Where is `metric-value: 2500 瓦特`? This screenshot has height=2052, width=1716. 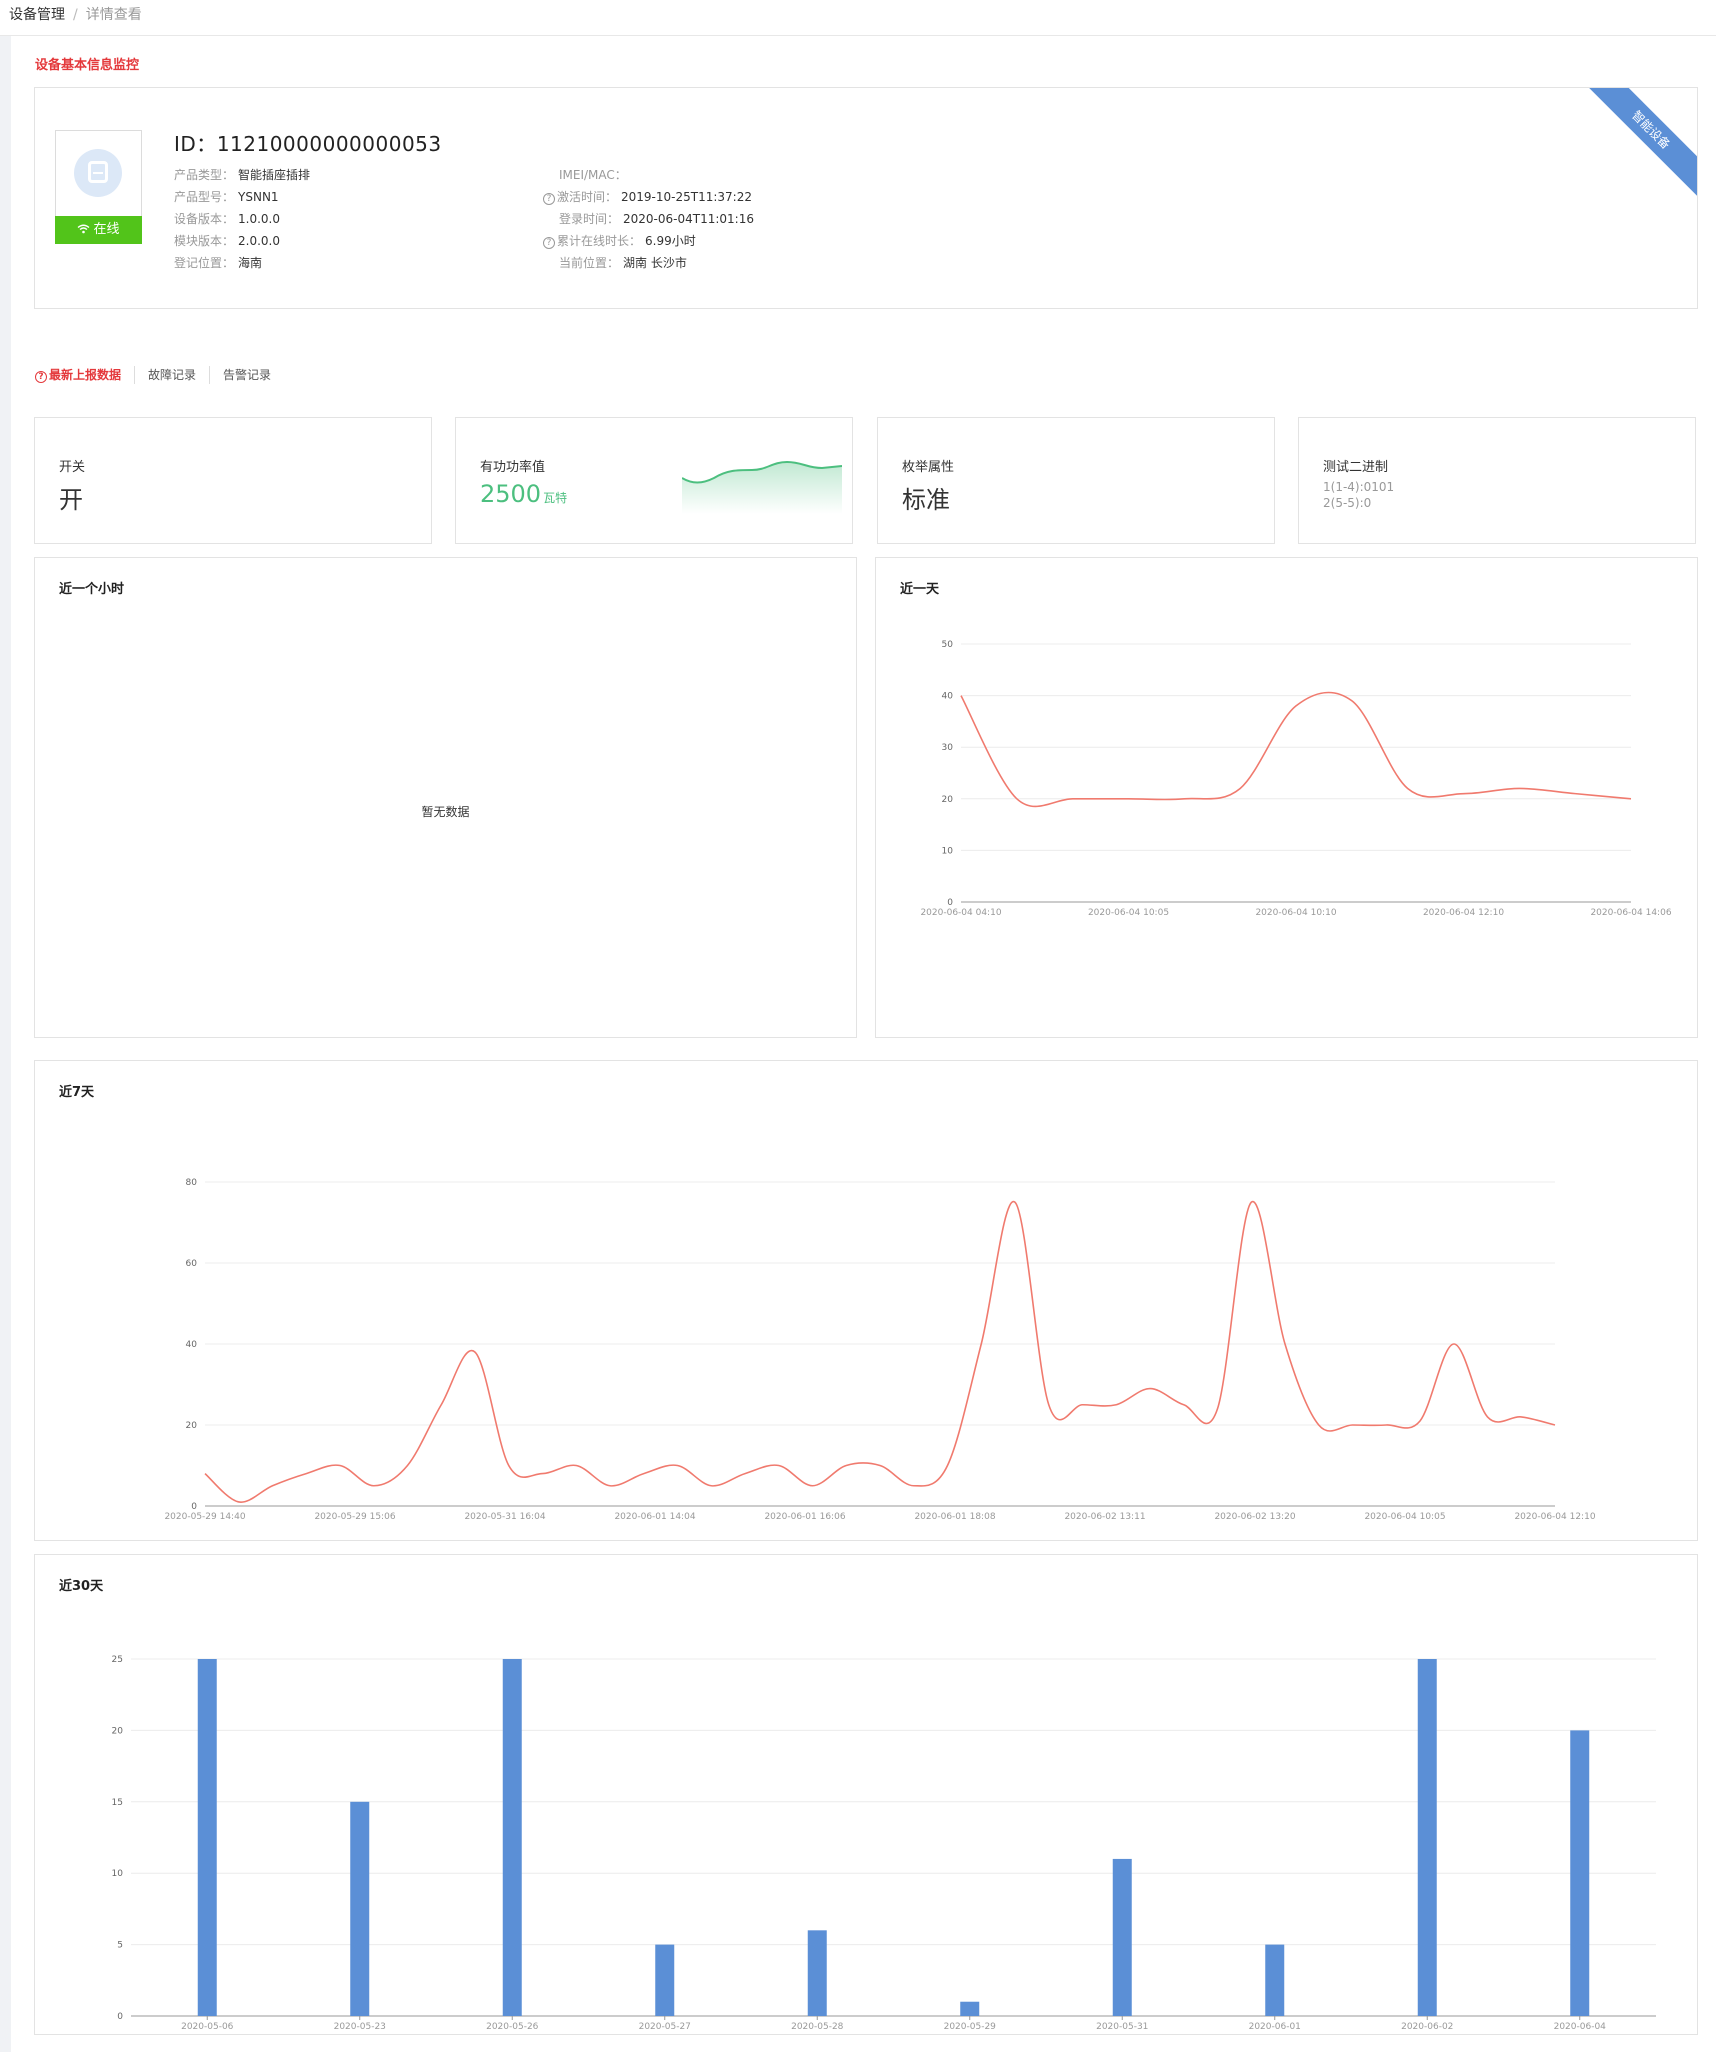 metric-value: 2500 瓦特 is located at coordinates (524, 494).